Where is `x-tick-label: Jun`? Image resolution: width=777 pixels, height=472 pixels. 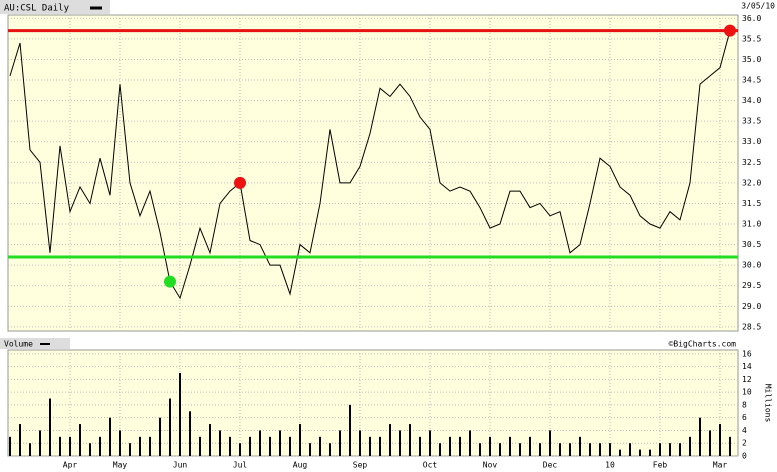 x-tick-label: Jun is located at coordinates (180, 465).